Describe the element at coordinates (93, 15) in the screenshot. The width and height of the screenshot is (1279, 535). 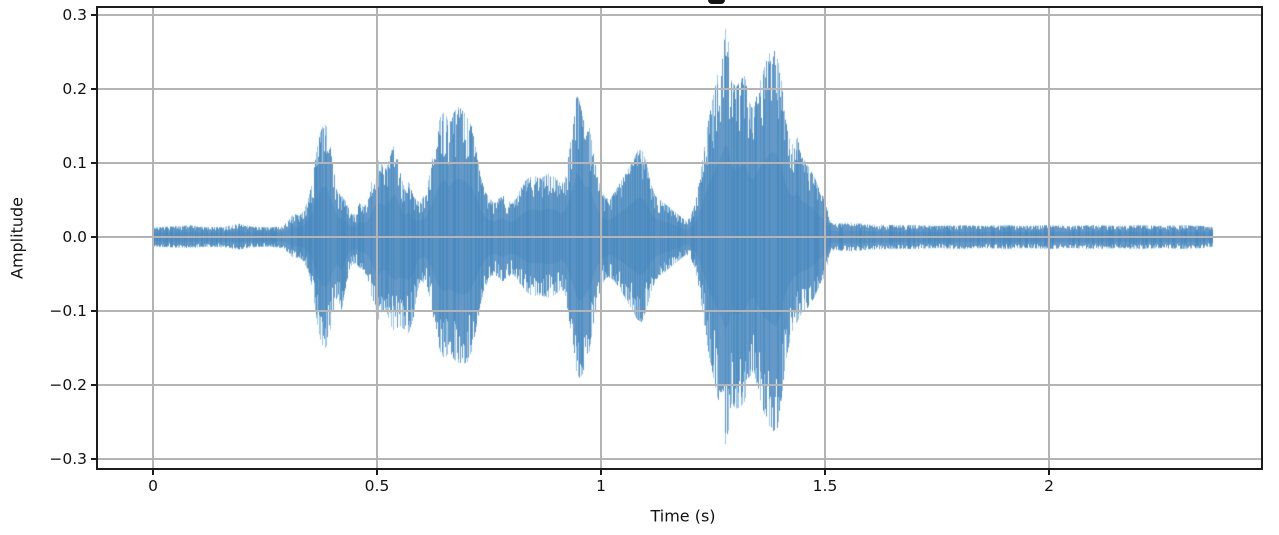
I see `y-tick-0.3` at that location.